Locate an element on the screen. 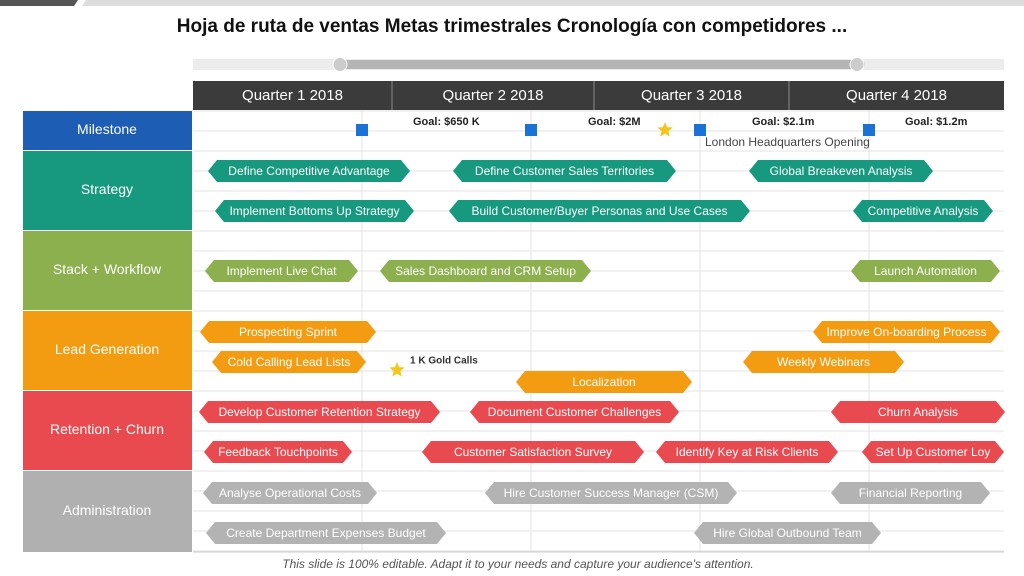  row-label: Lead Generation is located at coordinates (107, 349).